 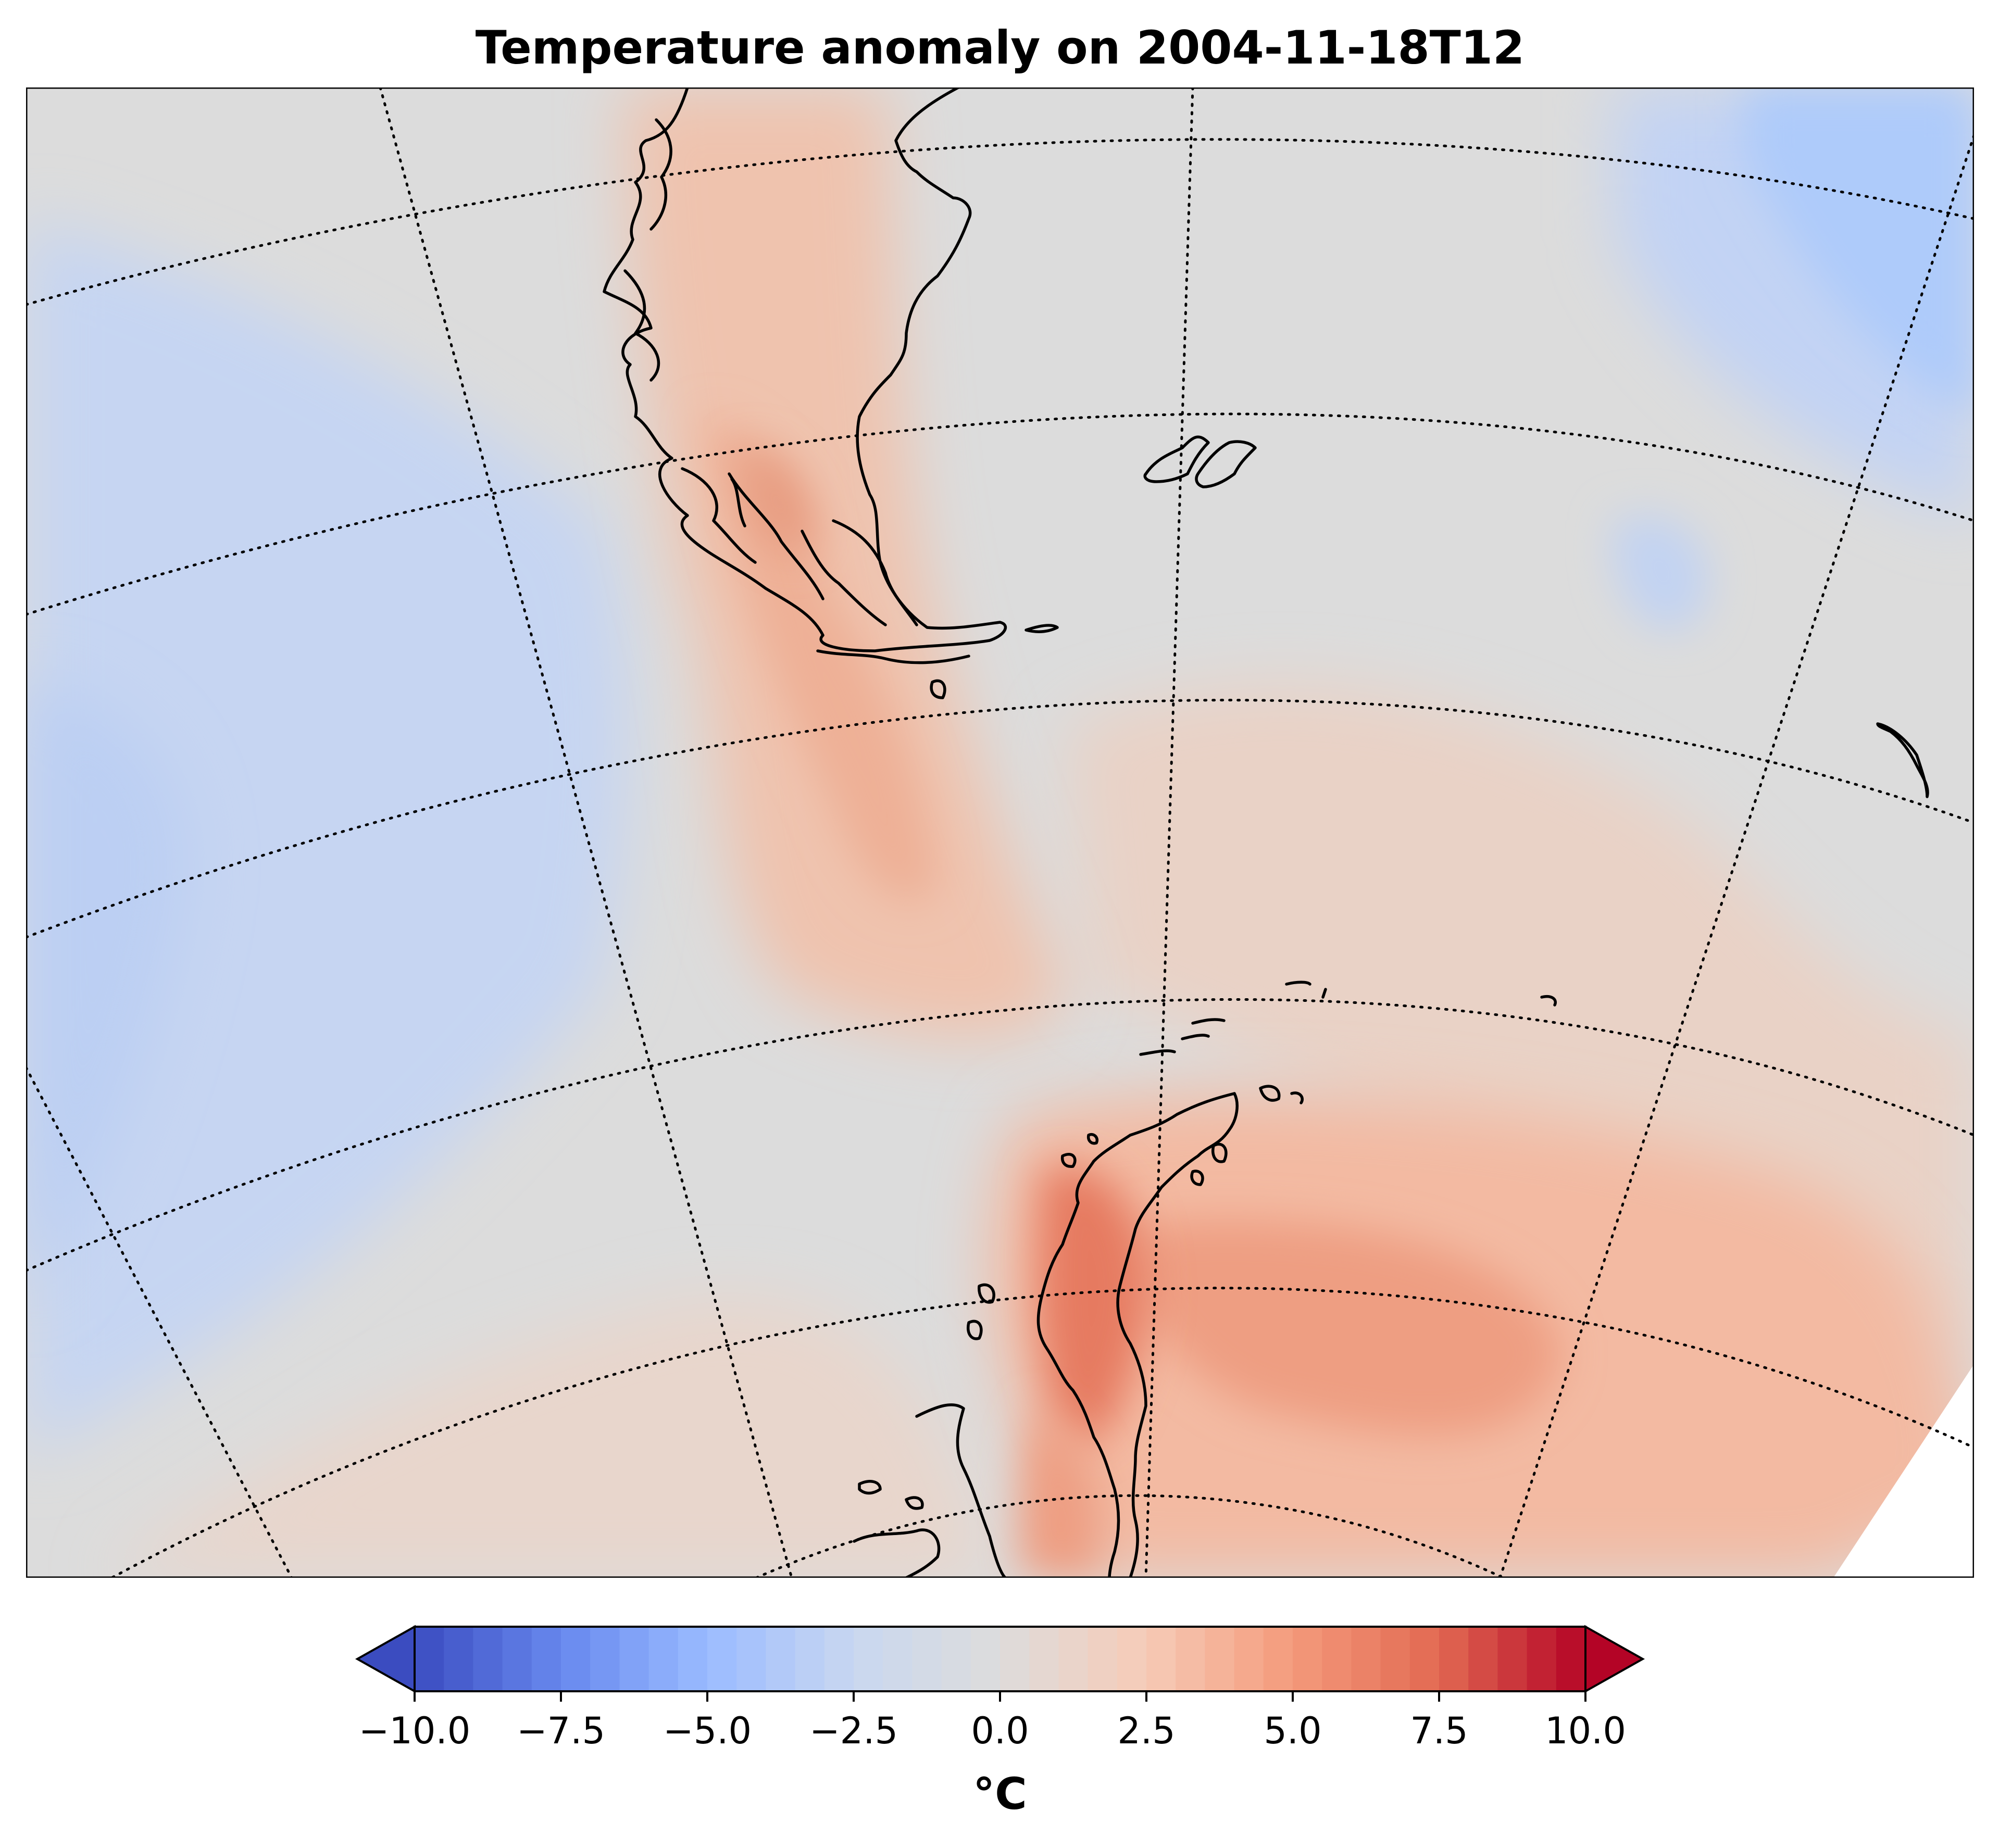 I want to click on coastline-peninsula-islands, so click(x=1144, y=1159).